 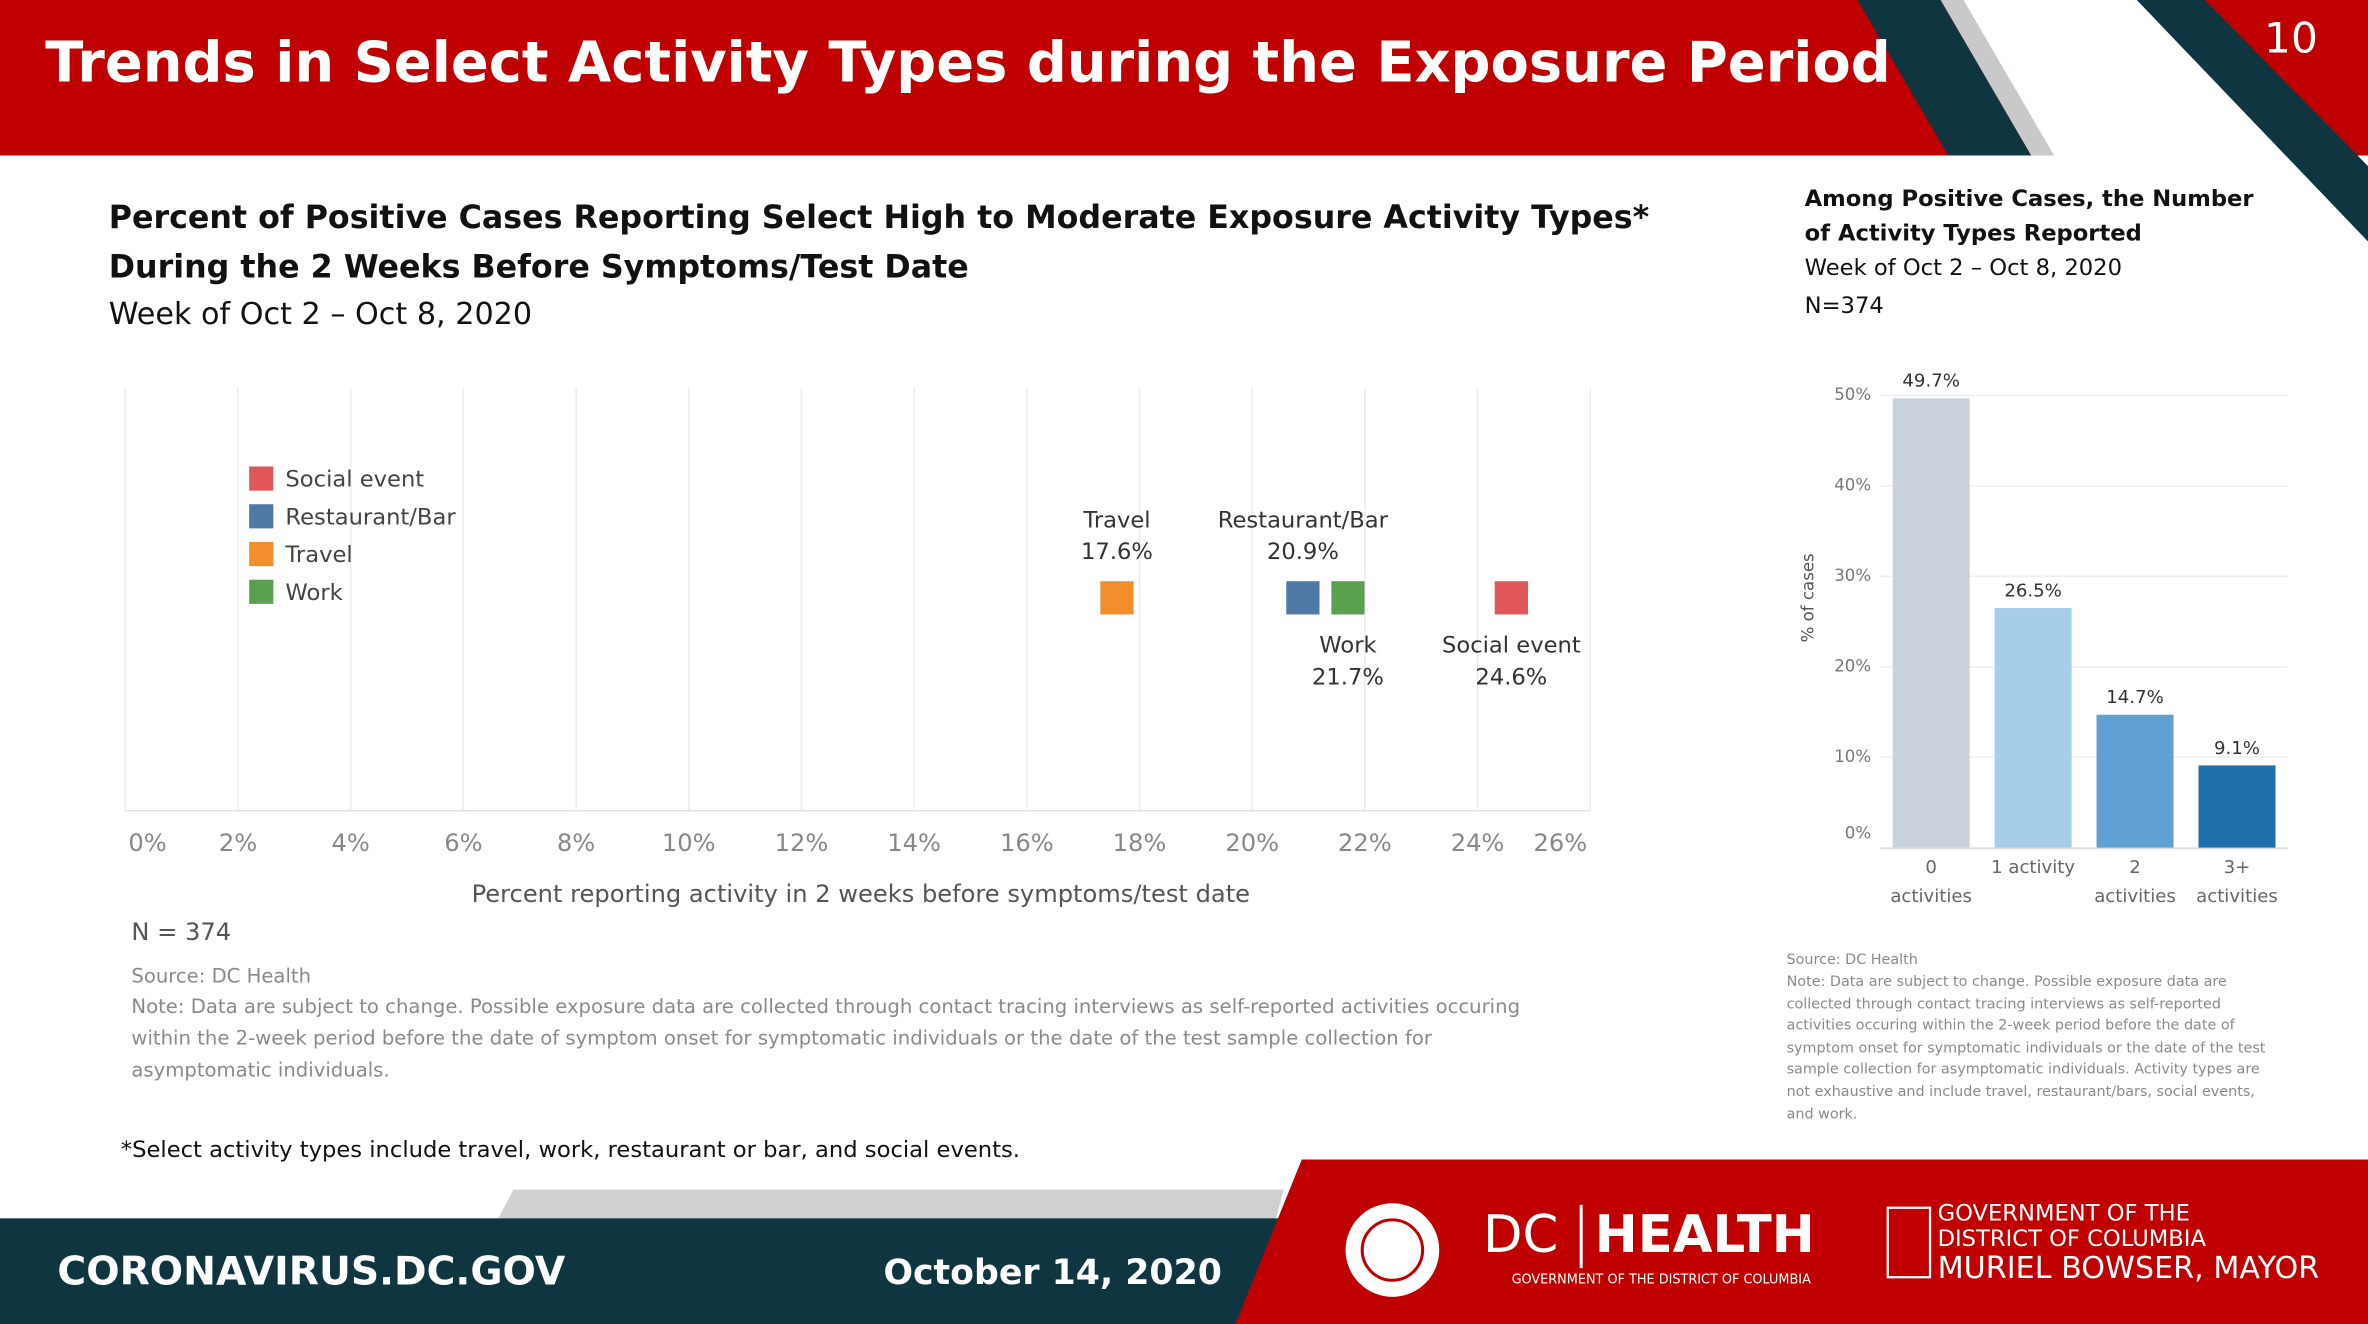 What do you see at coordinates (1140, 843) in the screenshot?
I see `x-tick-label: 18%` at bounding box center [1140, 843].